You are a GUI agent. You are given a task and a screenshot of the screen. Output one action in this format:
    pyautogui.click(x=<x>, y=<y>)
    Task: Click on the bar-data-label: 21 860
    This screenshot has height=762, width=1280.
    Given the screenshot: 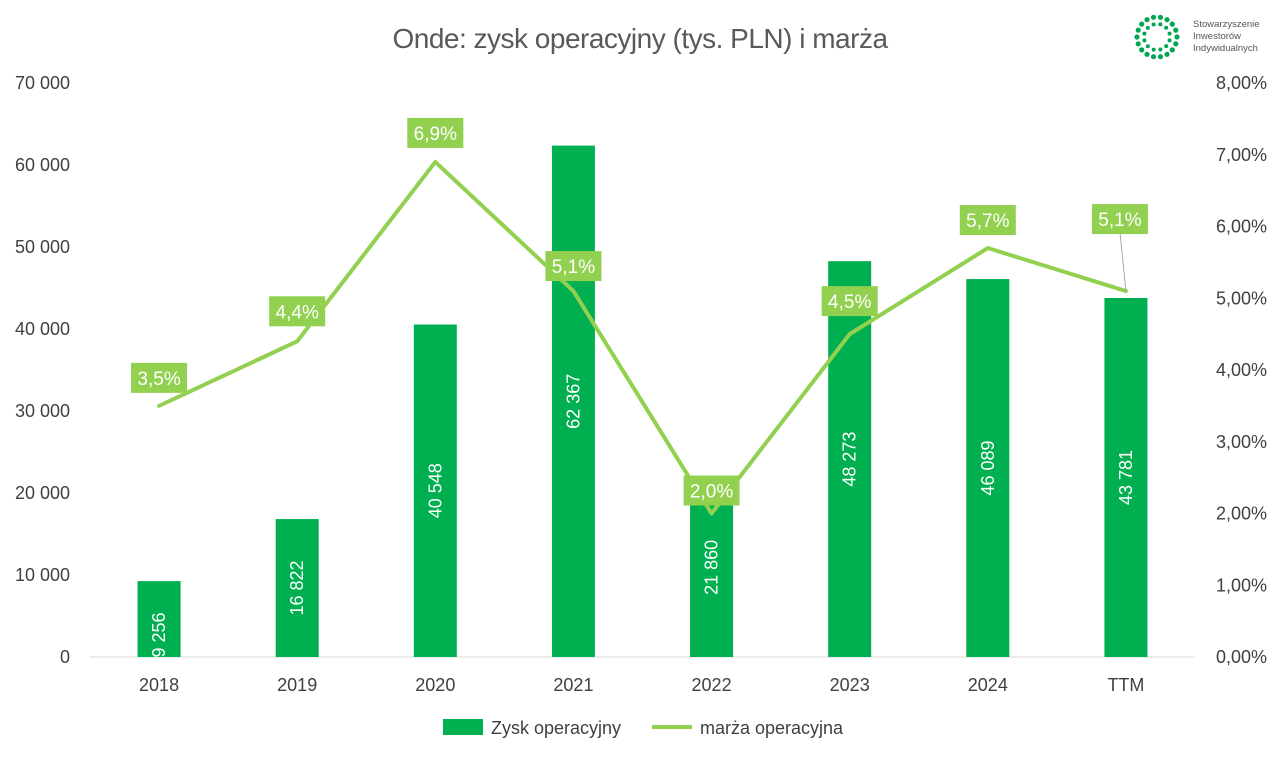 What is the action you would take?
    pyautogui.click(x=712, y=567)
    